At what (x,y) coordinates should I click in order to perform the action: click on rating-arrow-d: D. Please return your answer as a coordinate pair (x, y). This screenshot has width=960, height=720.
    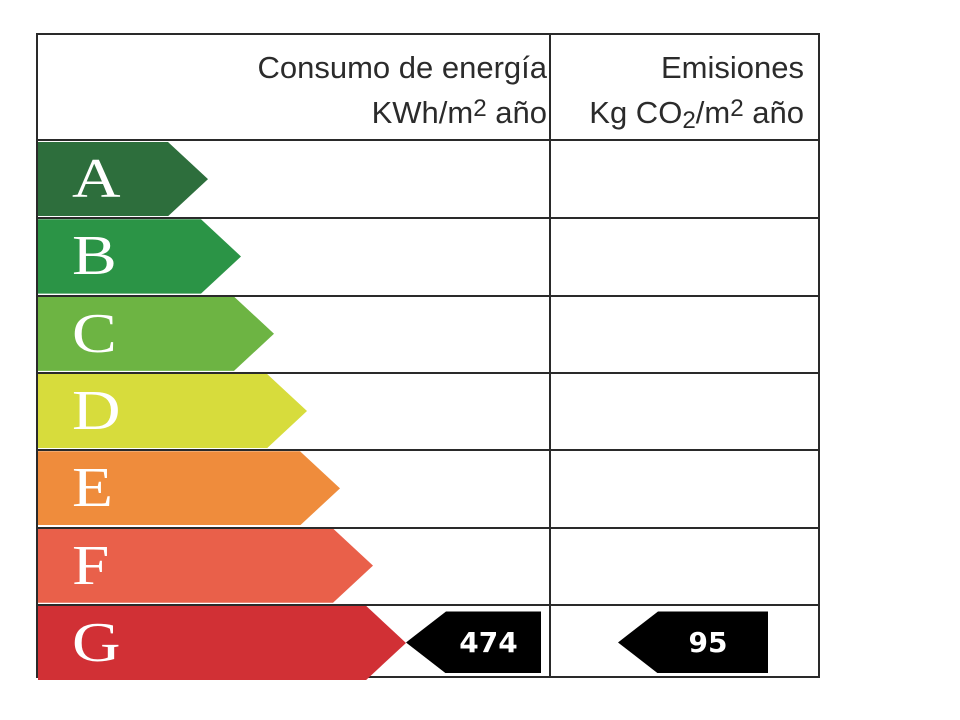
    Looking at the image, I should click on (172, 411).